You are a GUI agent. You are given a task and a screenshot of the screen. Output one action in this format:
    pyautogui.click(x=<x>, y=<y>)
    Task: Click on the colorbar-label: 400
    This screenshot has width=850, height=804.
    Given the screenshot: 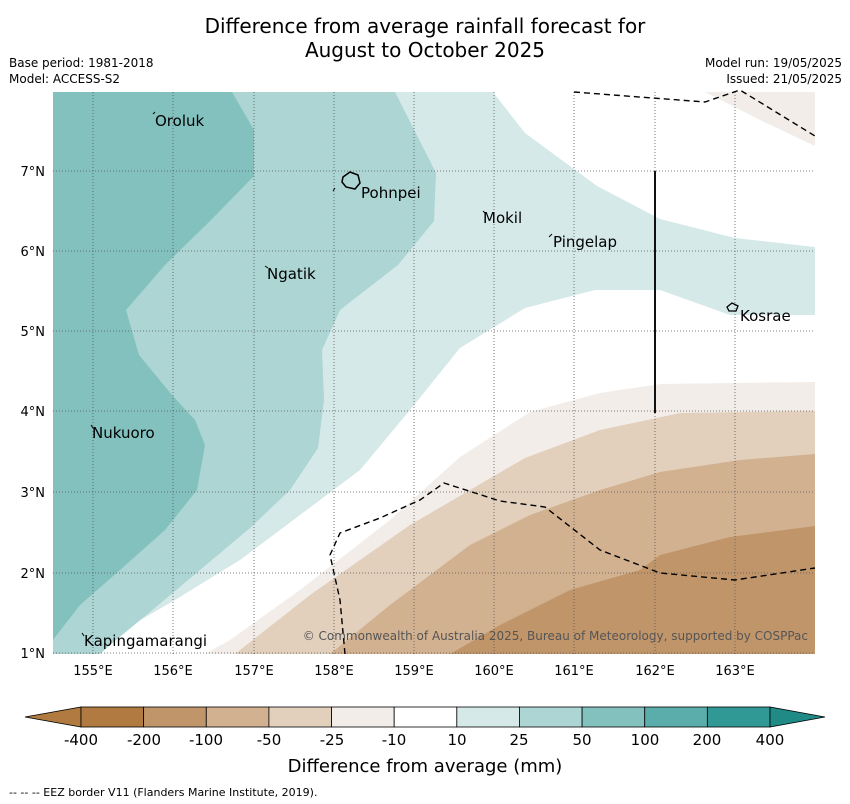 What is the action you would take?
    pyautogui.click(x=770, y=740)
    